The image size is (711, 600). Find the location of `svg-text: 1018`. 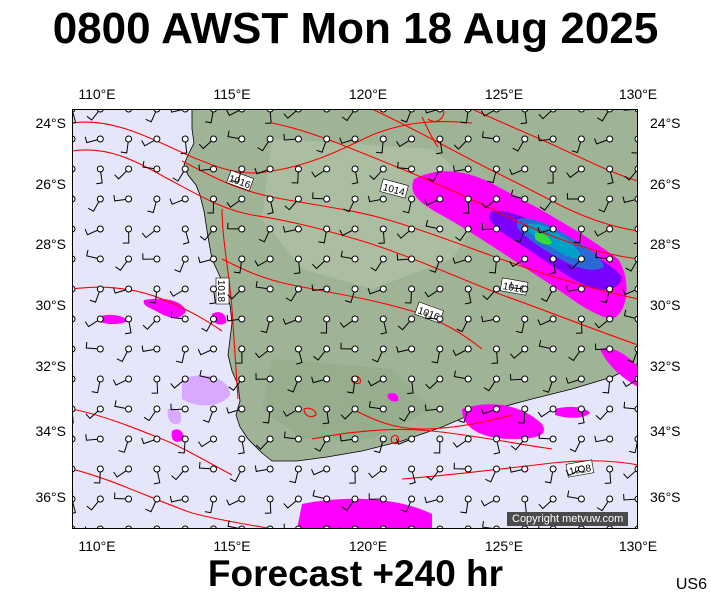

svg-text: 1018 is located at coordinates (220, 291).